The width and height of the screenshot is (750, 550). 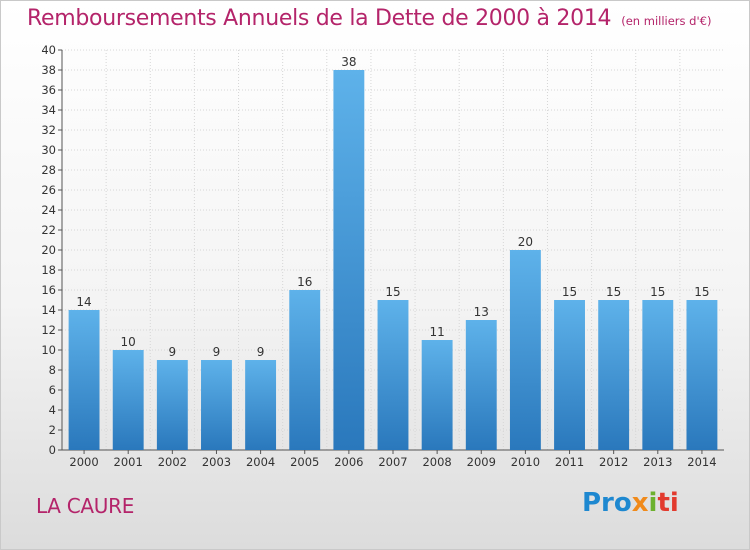 I want to click on logo-part-1: Pro, so click(x=607, y=503).